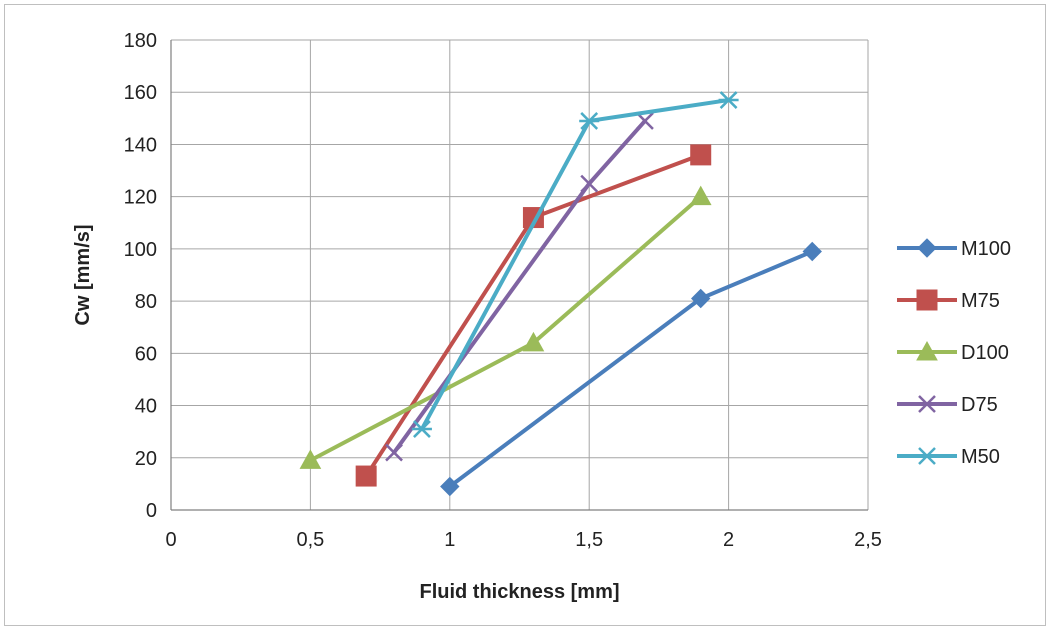 The height and width of the screenshot is (632, 1053). What do you see at coordinates (140, 276) in the screenshot?
I see `y-axis-ticks: 0 20 40 60 80 100 120 140 160 180` at bounding box center [140, 276].